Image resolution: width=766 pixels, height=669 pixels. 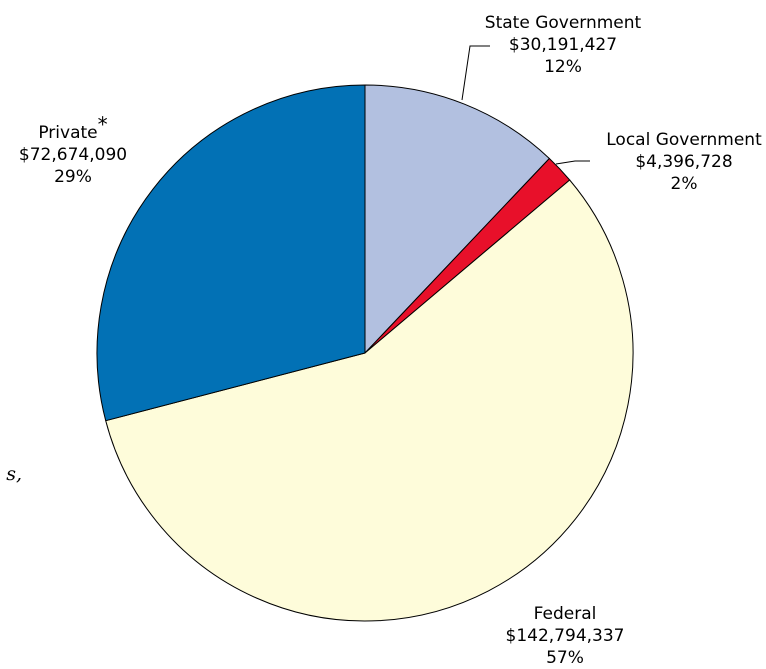 I want to click on slice-percent-state-government: 12%, so click(x=563, y=67).